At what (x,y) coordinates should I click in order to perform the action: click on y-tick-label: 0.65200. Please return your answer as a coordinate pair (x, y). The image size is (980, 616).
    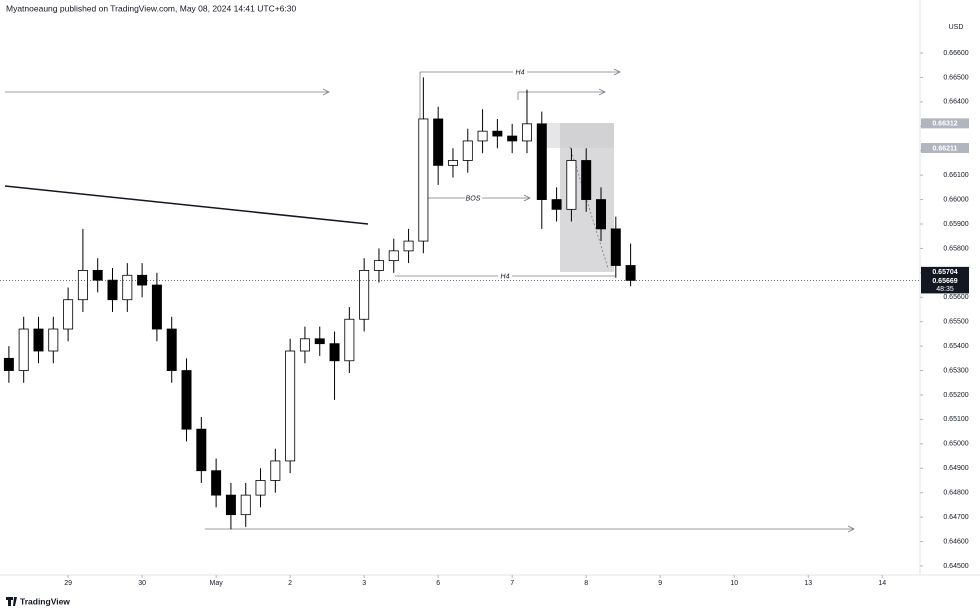
    Looking at the image, I should click on (955, 395).